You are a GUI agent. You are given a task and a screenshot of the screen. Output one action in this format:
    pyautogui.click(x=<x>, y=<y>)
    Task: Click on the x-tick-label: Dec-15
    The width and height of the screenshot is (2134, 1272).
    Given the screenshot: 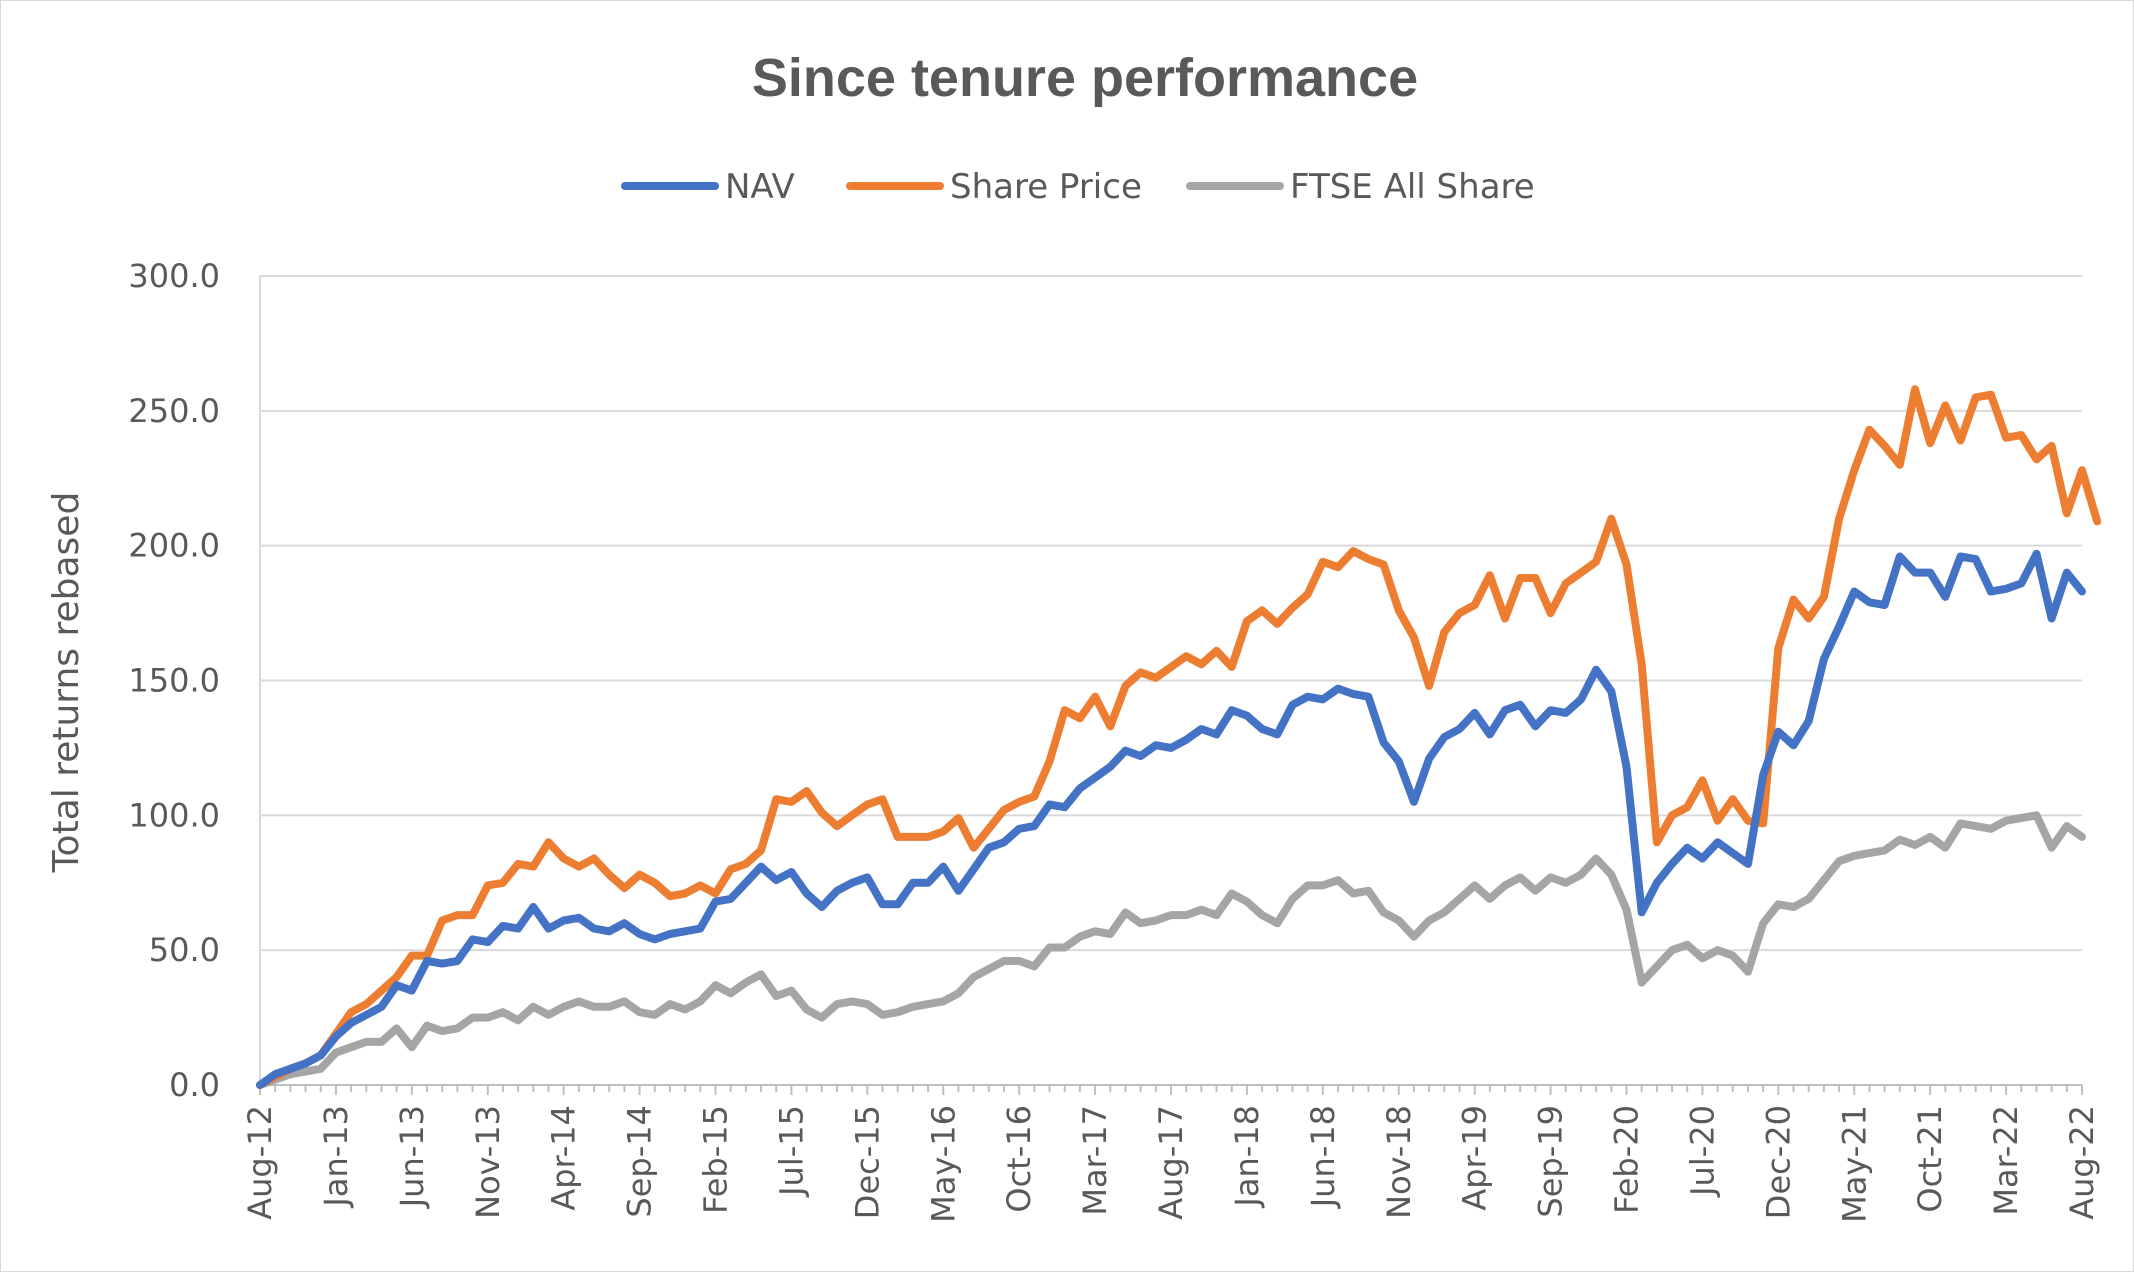 What is the action you would take?
    pyautogui.click(x=867, y=1162)
    